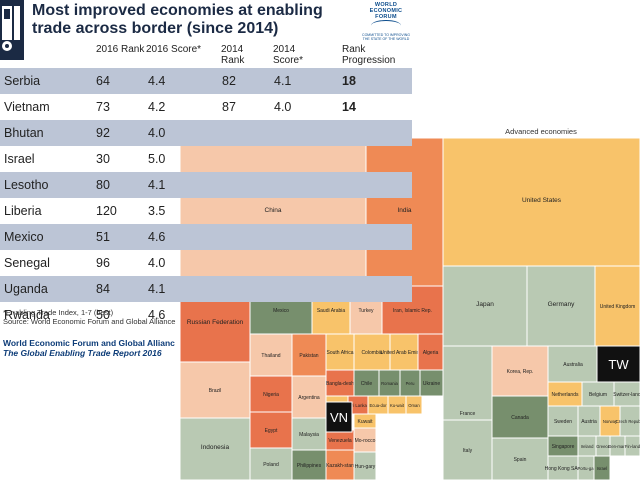 The height and width of the screenshot is (480, 640). I want to click on tile-label: Hun-gary, so click(365, 467).